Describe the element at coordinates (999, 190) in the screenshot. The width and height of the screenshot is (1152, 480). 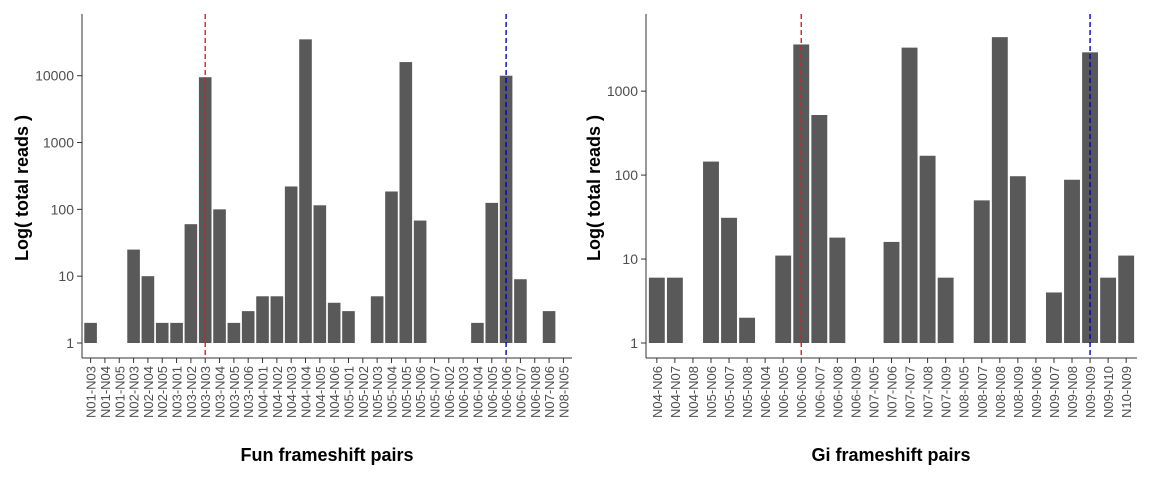
I see `bar-n08-n08` at that location.